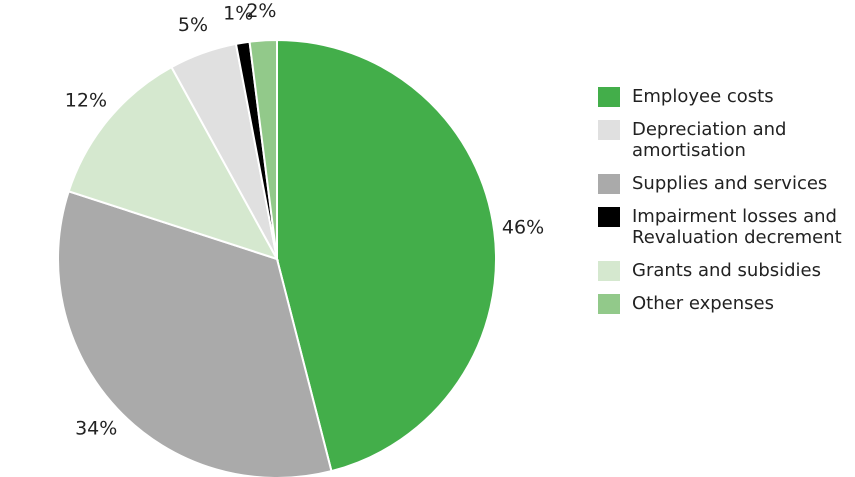  I want to click on legend-label: Employee costs, so click(703, 96).